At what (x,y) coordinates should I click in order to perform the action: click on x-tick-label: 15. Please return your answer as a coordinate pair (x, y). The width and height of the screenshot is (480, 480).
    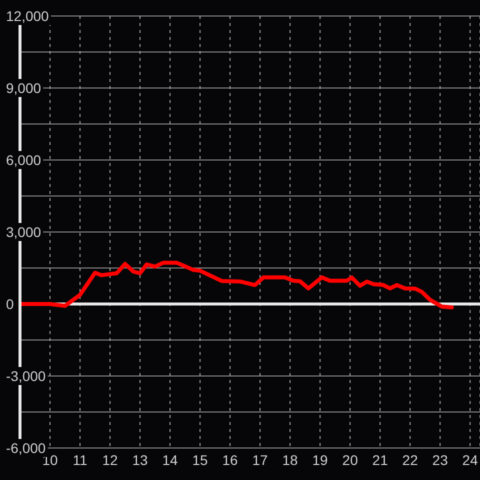
    Looking at the image, I should click on (200, 460).